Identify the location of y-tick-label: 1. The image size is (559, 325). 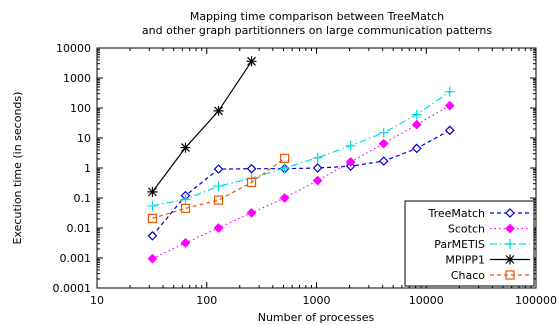
(87, 168).